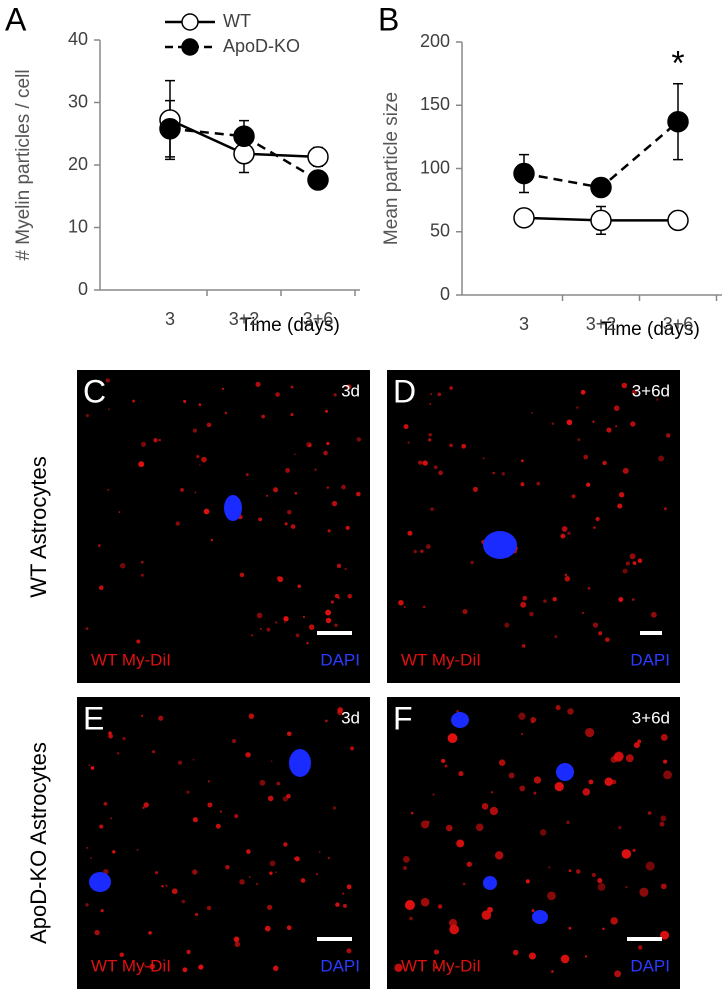 The image size is (728, 997). What do you see at coordinates (16, 19) in the screenshot?
I see `panel-letter: A` at bounding box center [16, 19].